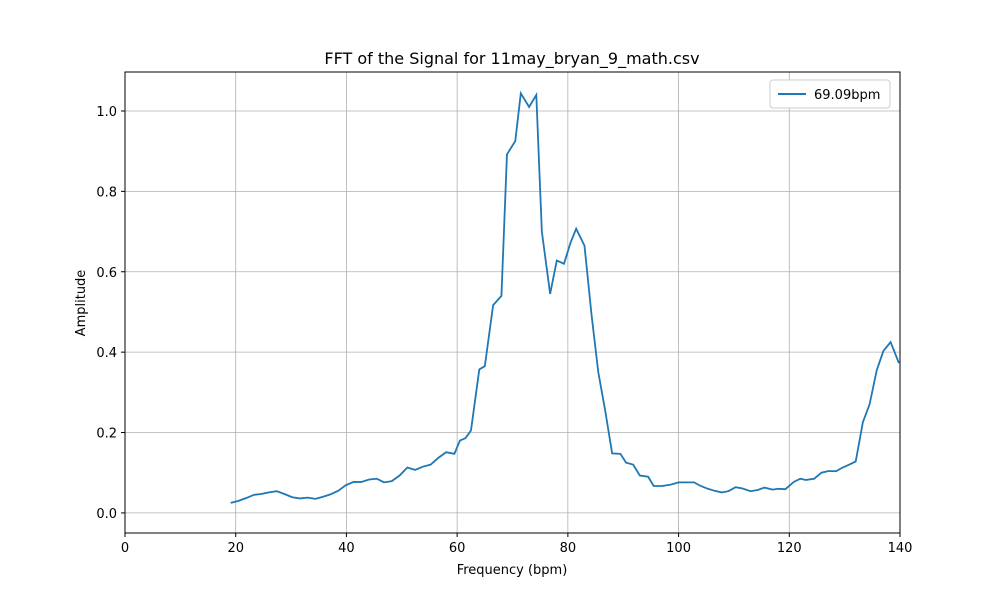  Describe the element at coordinates (125, 548) in the screenshot. I see `x-tick-label: 0` at that location.